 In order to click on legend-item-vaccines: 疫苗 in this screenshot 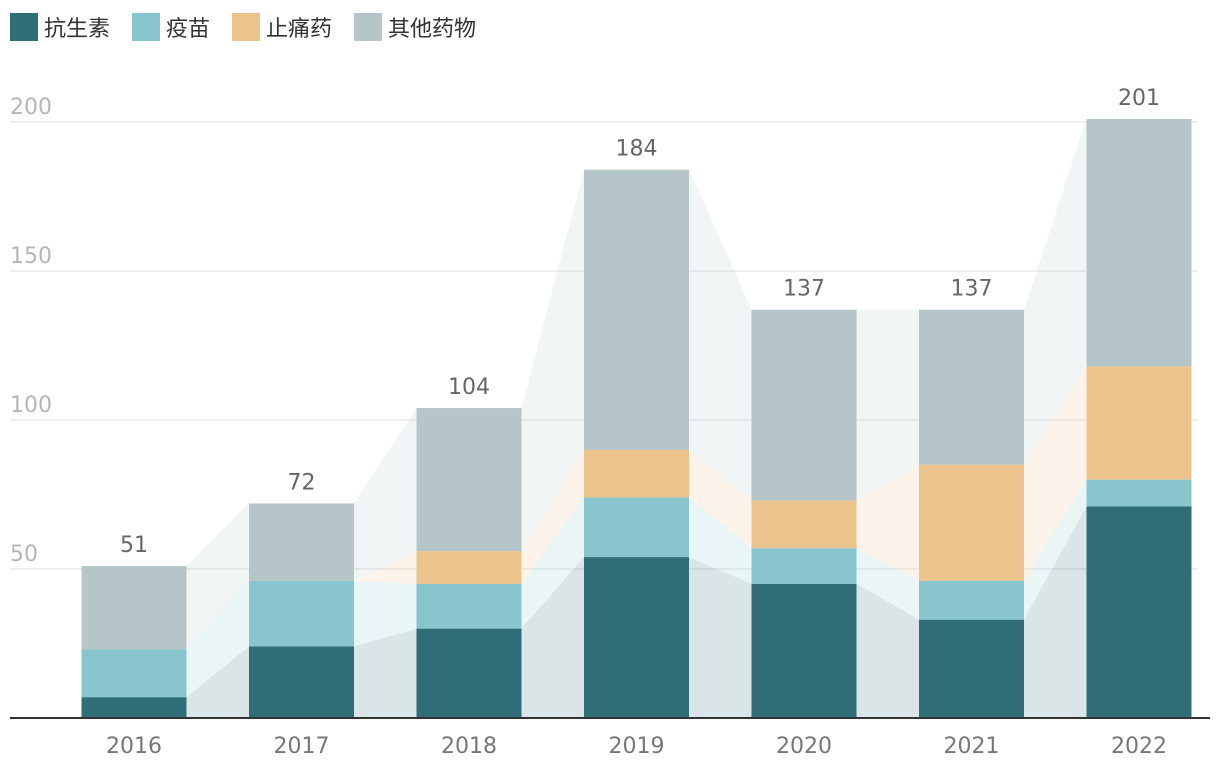, I will do `click(171, 27)`.